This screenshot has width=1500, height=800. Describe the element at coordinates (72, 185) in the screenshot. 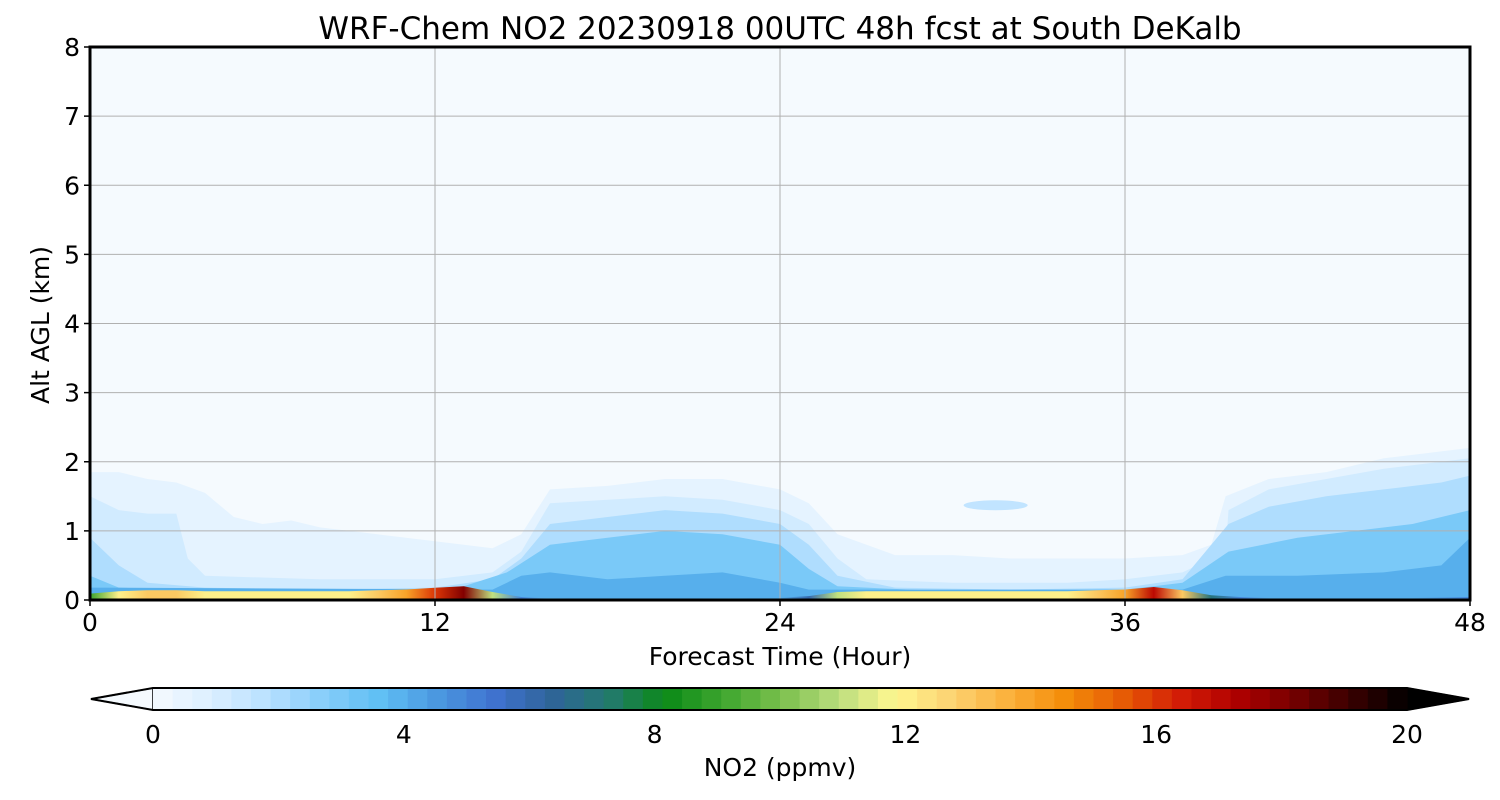

I see `y-tick-label: 6` at that location.